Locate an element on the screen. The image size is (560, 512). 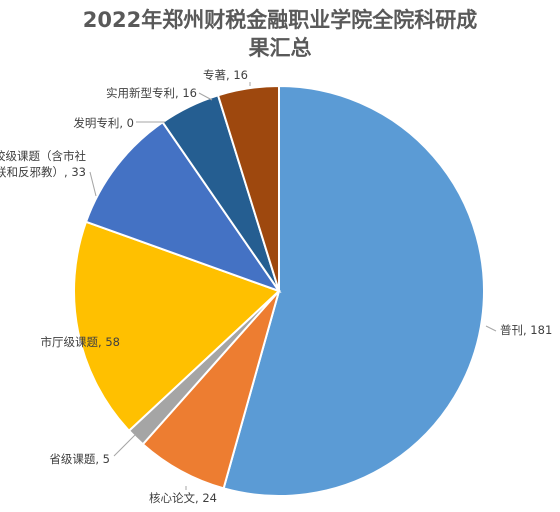
chart-title-line-1: 2022年郑州财税金融职业学院全院科研成 is located at coordinates (280, 20).